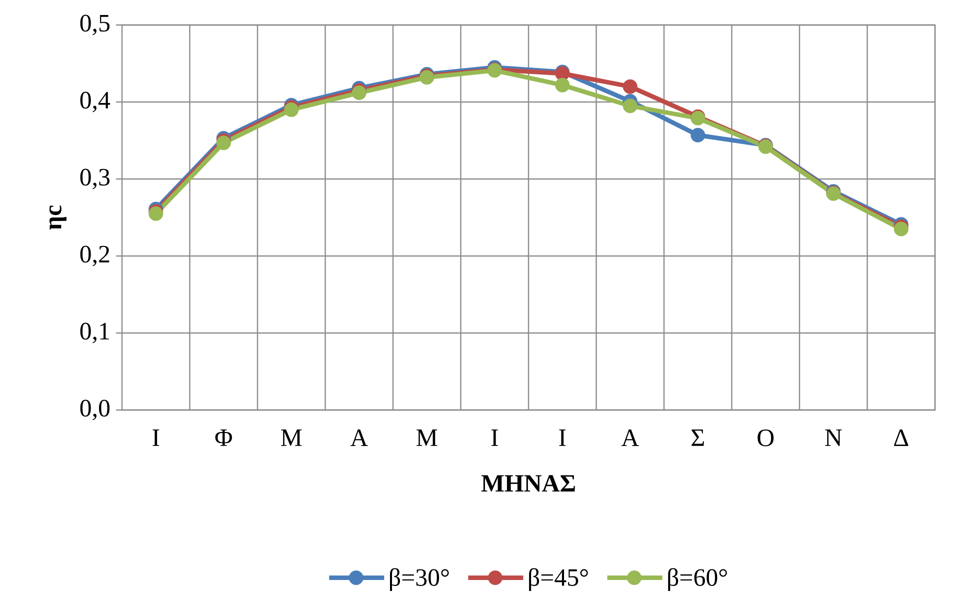 This screenshot has width=955, height=607. I want to click on x-tick-label: Φ, so click(223, 438).